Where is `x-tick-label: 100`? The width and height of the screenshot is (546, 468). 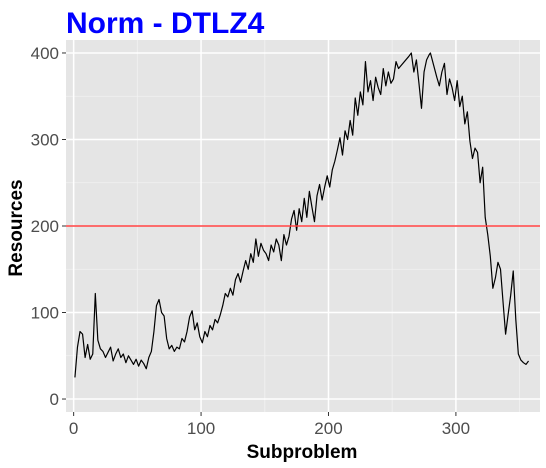
x-tick-label: 100 is located at coordinates (201, 428).